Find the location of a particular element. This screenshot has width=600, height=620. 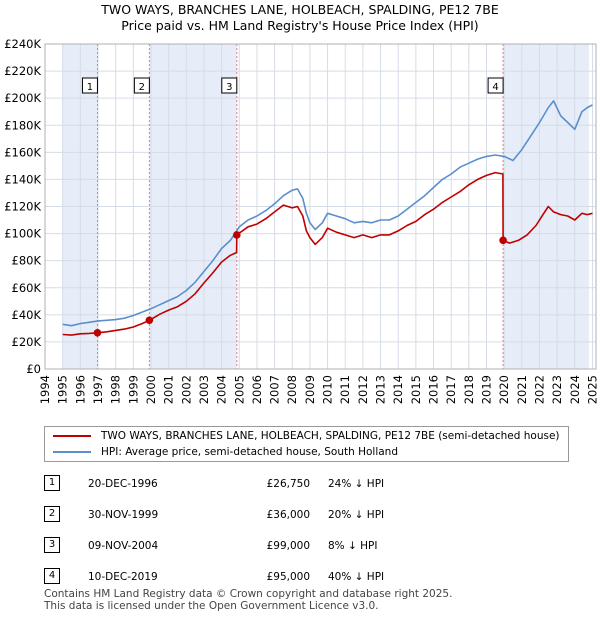

x-tick-label: 2023 is located at coordinates (557, 389).